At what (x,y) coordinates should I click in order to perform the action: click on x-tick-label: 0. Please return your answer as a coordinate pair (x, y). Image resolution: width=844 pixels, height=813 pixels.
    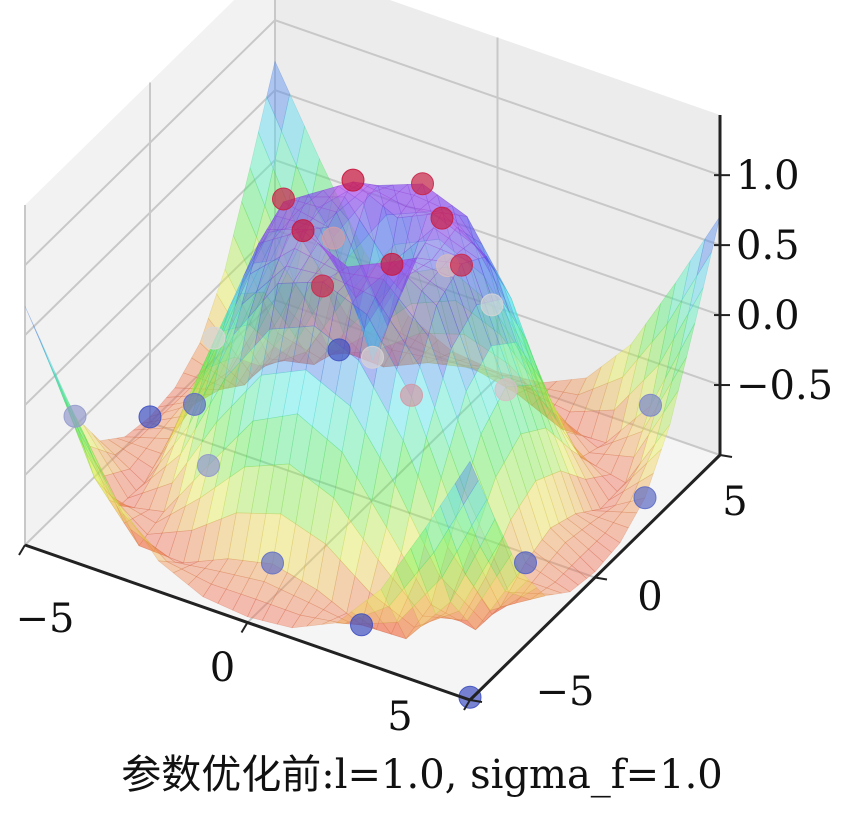
    Looking at the image, I should click on (222, 668).